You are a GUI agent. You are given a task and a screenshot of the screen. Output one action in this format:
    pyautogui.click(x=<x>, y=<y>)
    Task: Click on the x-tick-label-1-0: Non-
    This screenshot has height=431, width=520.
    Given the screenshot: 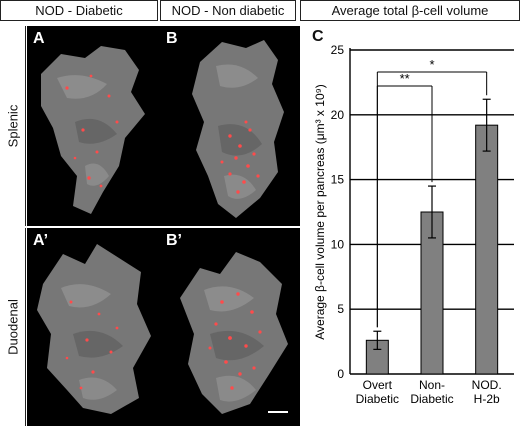 What is the action you would take?
    pyautogui.click(x=432, y=385)
    